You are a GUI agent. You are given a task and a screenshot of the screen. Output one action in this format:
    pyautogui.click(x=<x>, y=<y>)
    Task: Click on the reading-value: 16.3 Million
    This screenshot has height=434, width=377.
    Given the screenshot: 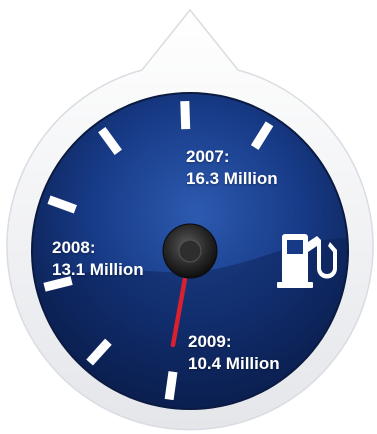 What is the action you would take?
    pyautogui.click(x=232, y=178)
    